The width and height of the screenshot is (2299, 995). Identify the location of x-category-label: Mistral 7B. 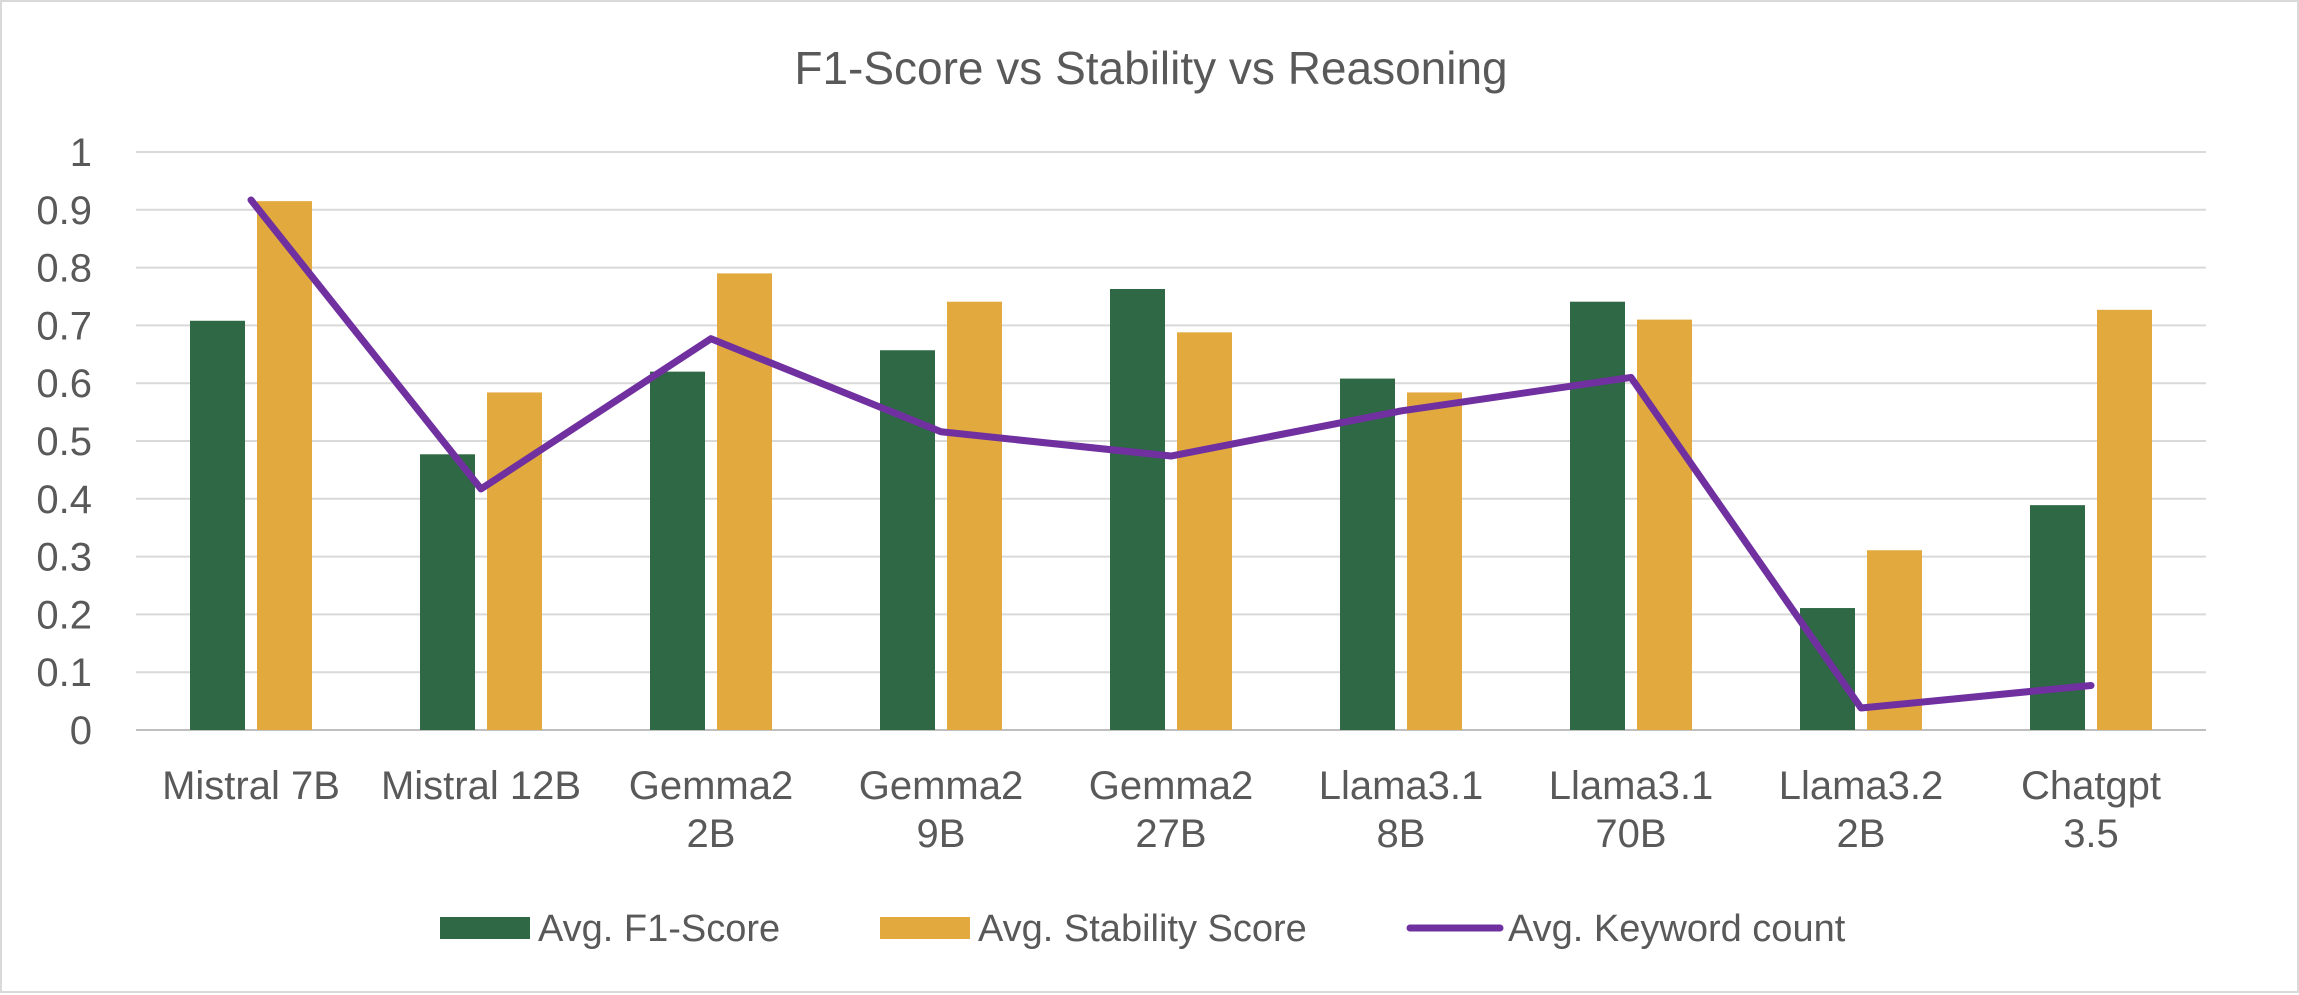
(251, 786).